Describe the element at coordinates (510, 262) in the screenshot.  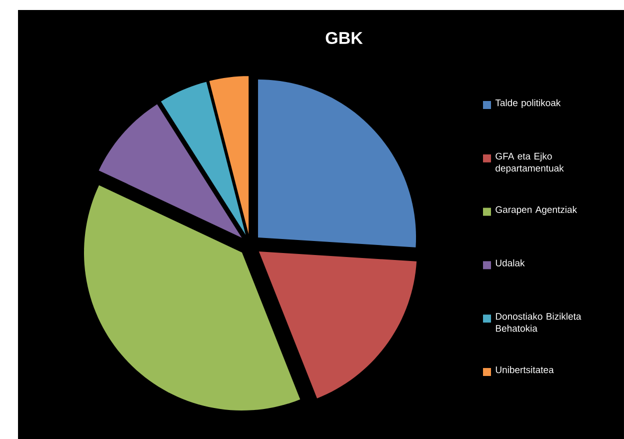
I see `legend-label: Udalak` at that location.